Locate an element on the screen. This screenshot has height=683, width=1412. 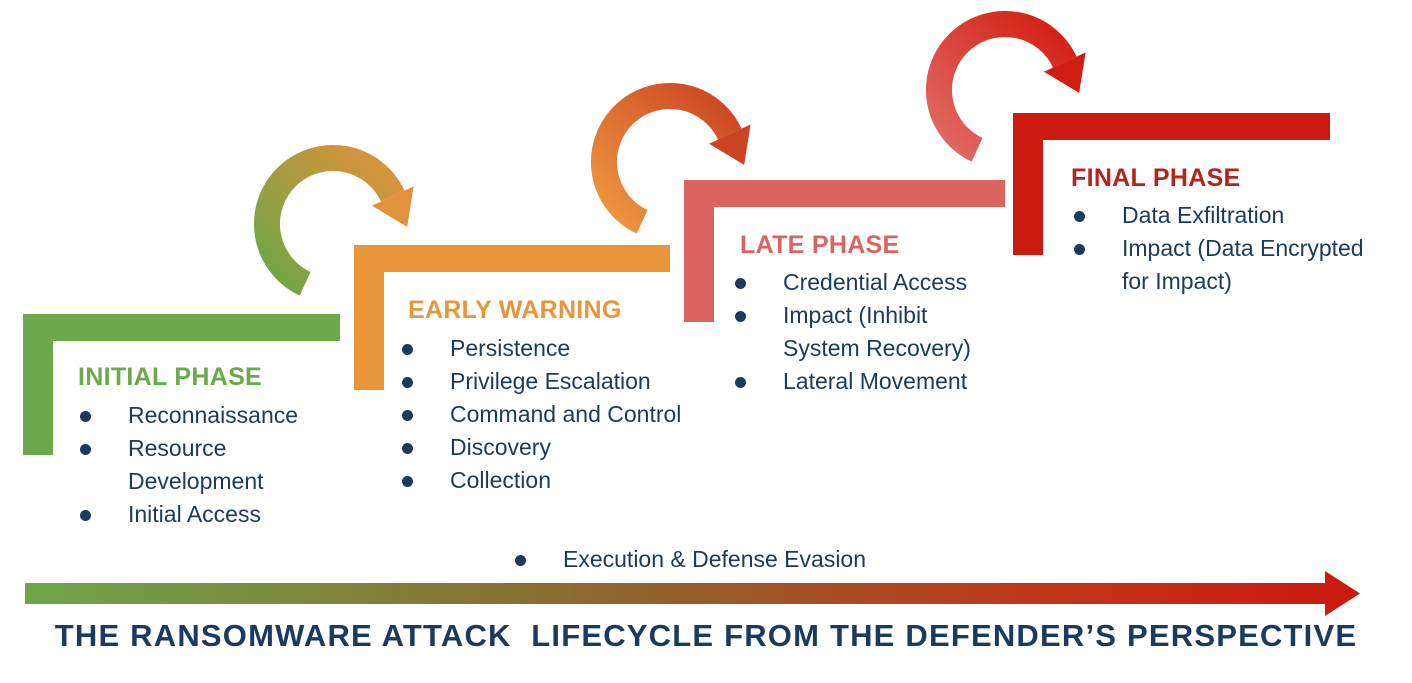
list-item: Initial Access is located at coordinates (203, 514).